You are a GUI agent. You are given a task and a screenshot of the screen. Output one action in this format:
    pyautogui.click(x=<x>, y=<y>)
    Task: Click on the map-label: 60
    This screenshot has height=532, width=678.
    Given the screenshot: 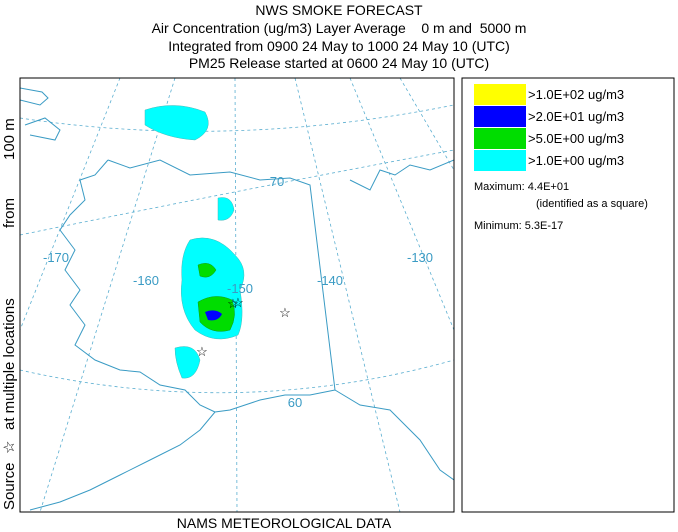 What is the action you would take?
    pyautogui.click(x=295, y=402)
    